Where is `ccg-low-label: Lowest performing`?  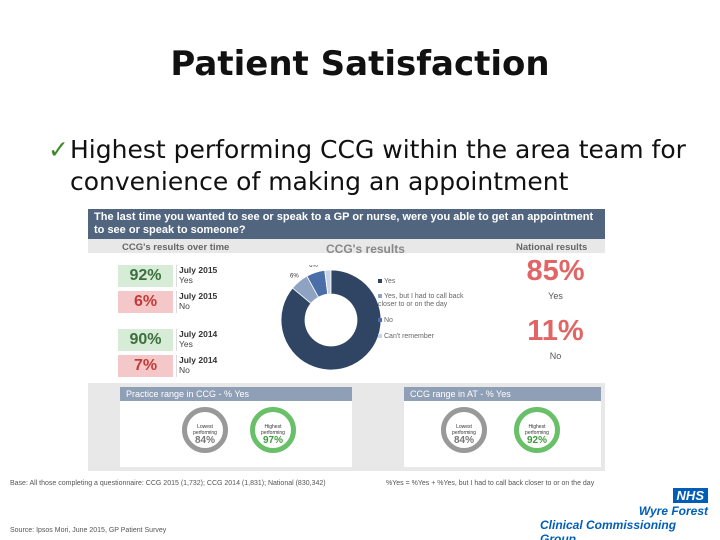
ccg-low-label: Lowest performing is located at coordinates (464, 430).